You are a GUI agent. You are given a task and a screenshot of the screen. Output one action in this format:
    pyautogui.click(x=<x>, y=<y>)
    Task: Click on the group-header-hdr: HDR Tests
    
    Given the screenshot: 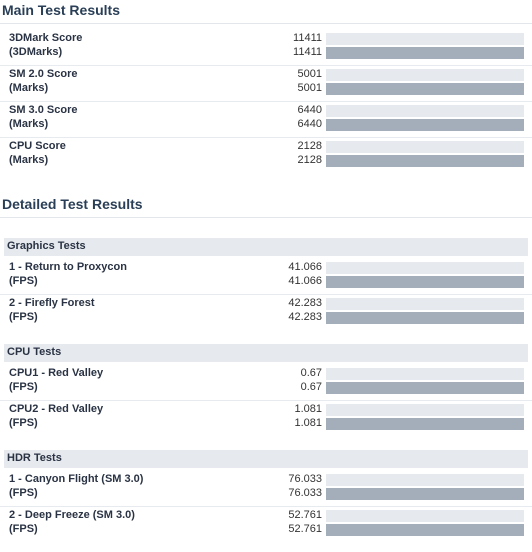 What is the action you would take?
    pyautogui.click(x=266, y=459)
    